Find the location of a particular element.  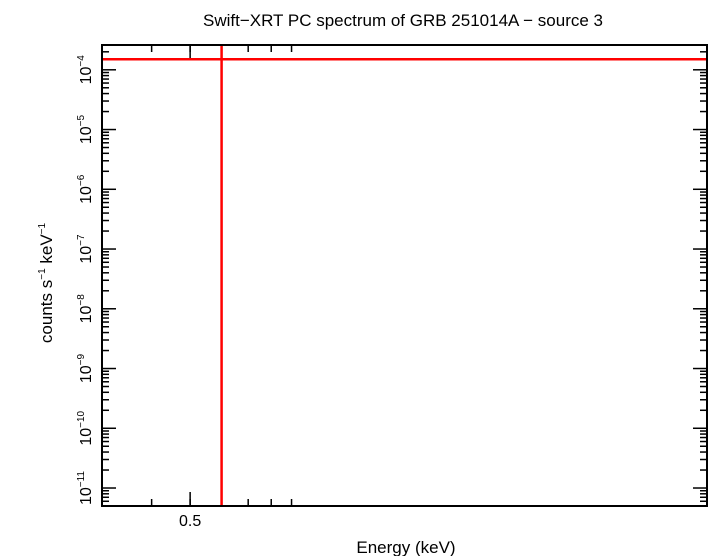

y-tick-label: 10−11 is located at coordinates (85, 488).